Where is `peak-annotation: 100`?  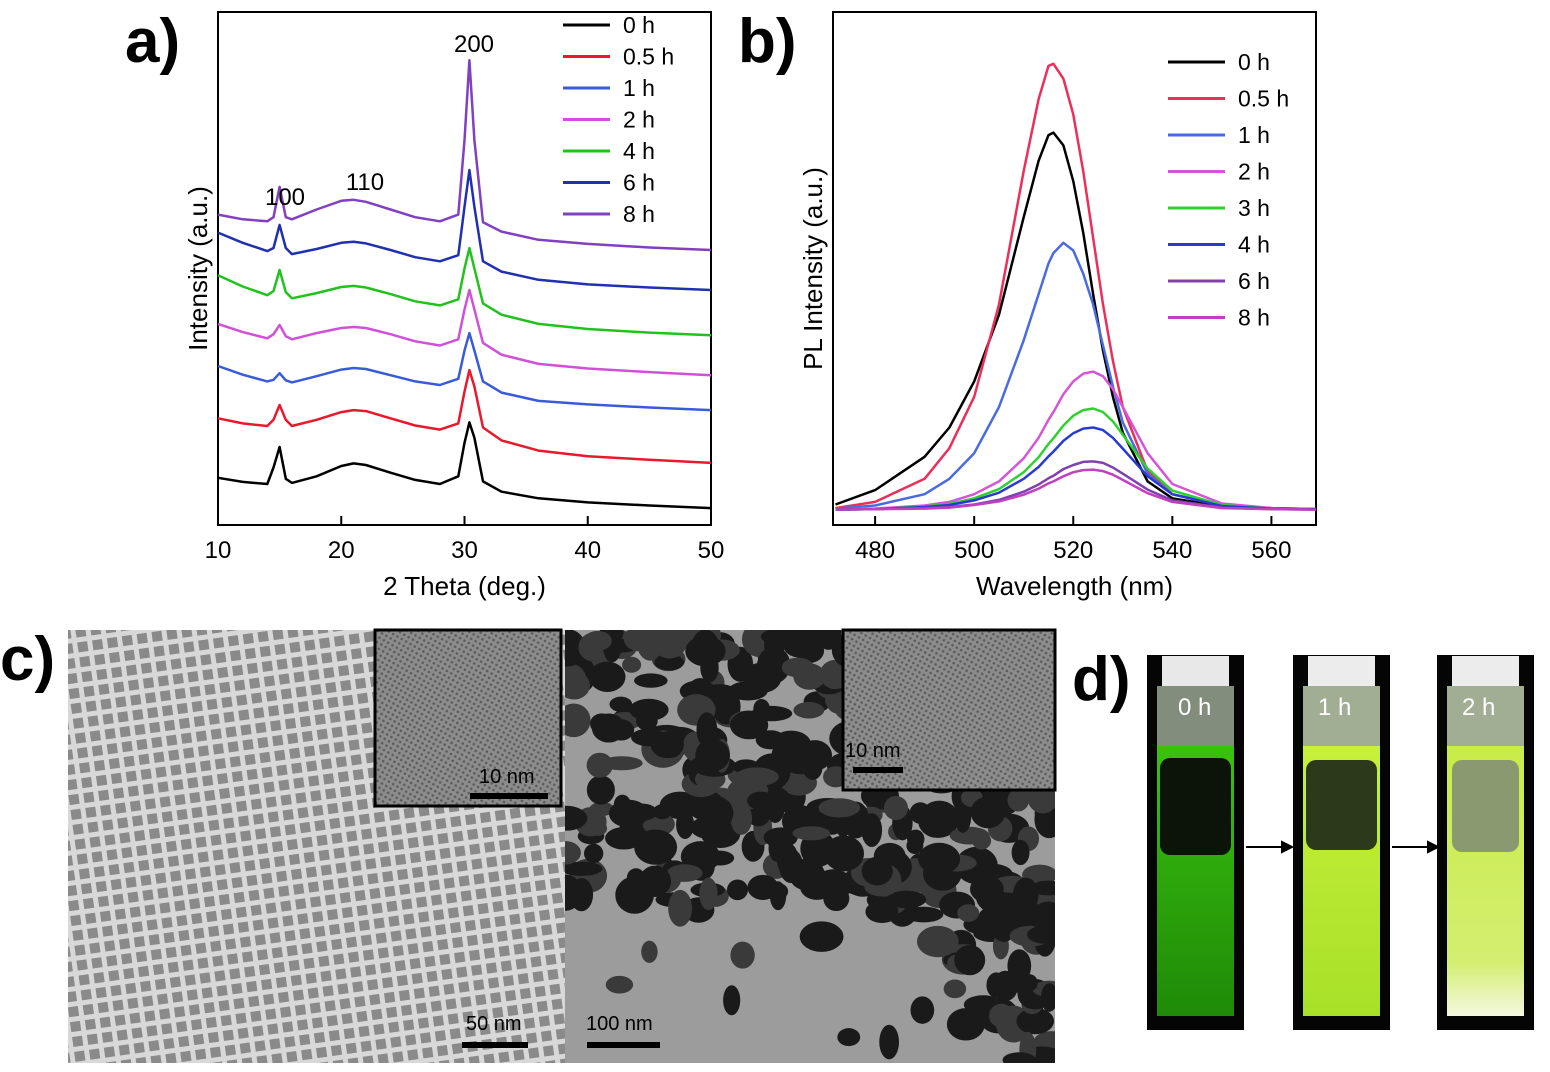
peak-annotation: 100 is located at coordinates (285, 197).